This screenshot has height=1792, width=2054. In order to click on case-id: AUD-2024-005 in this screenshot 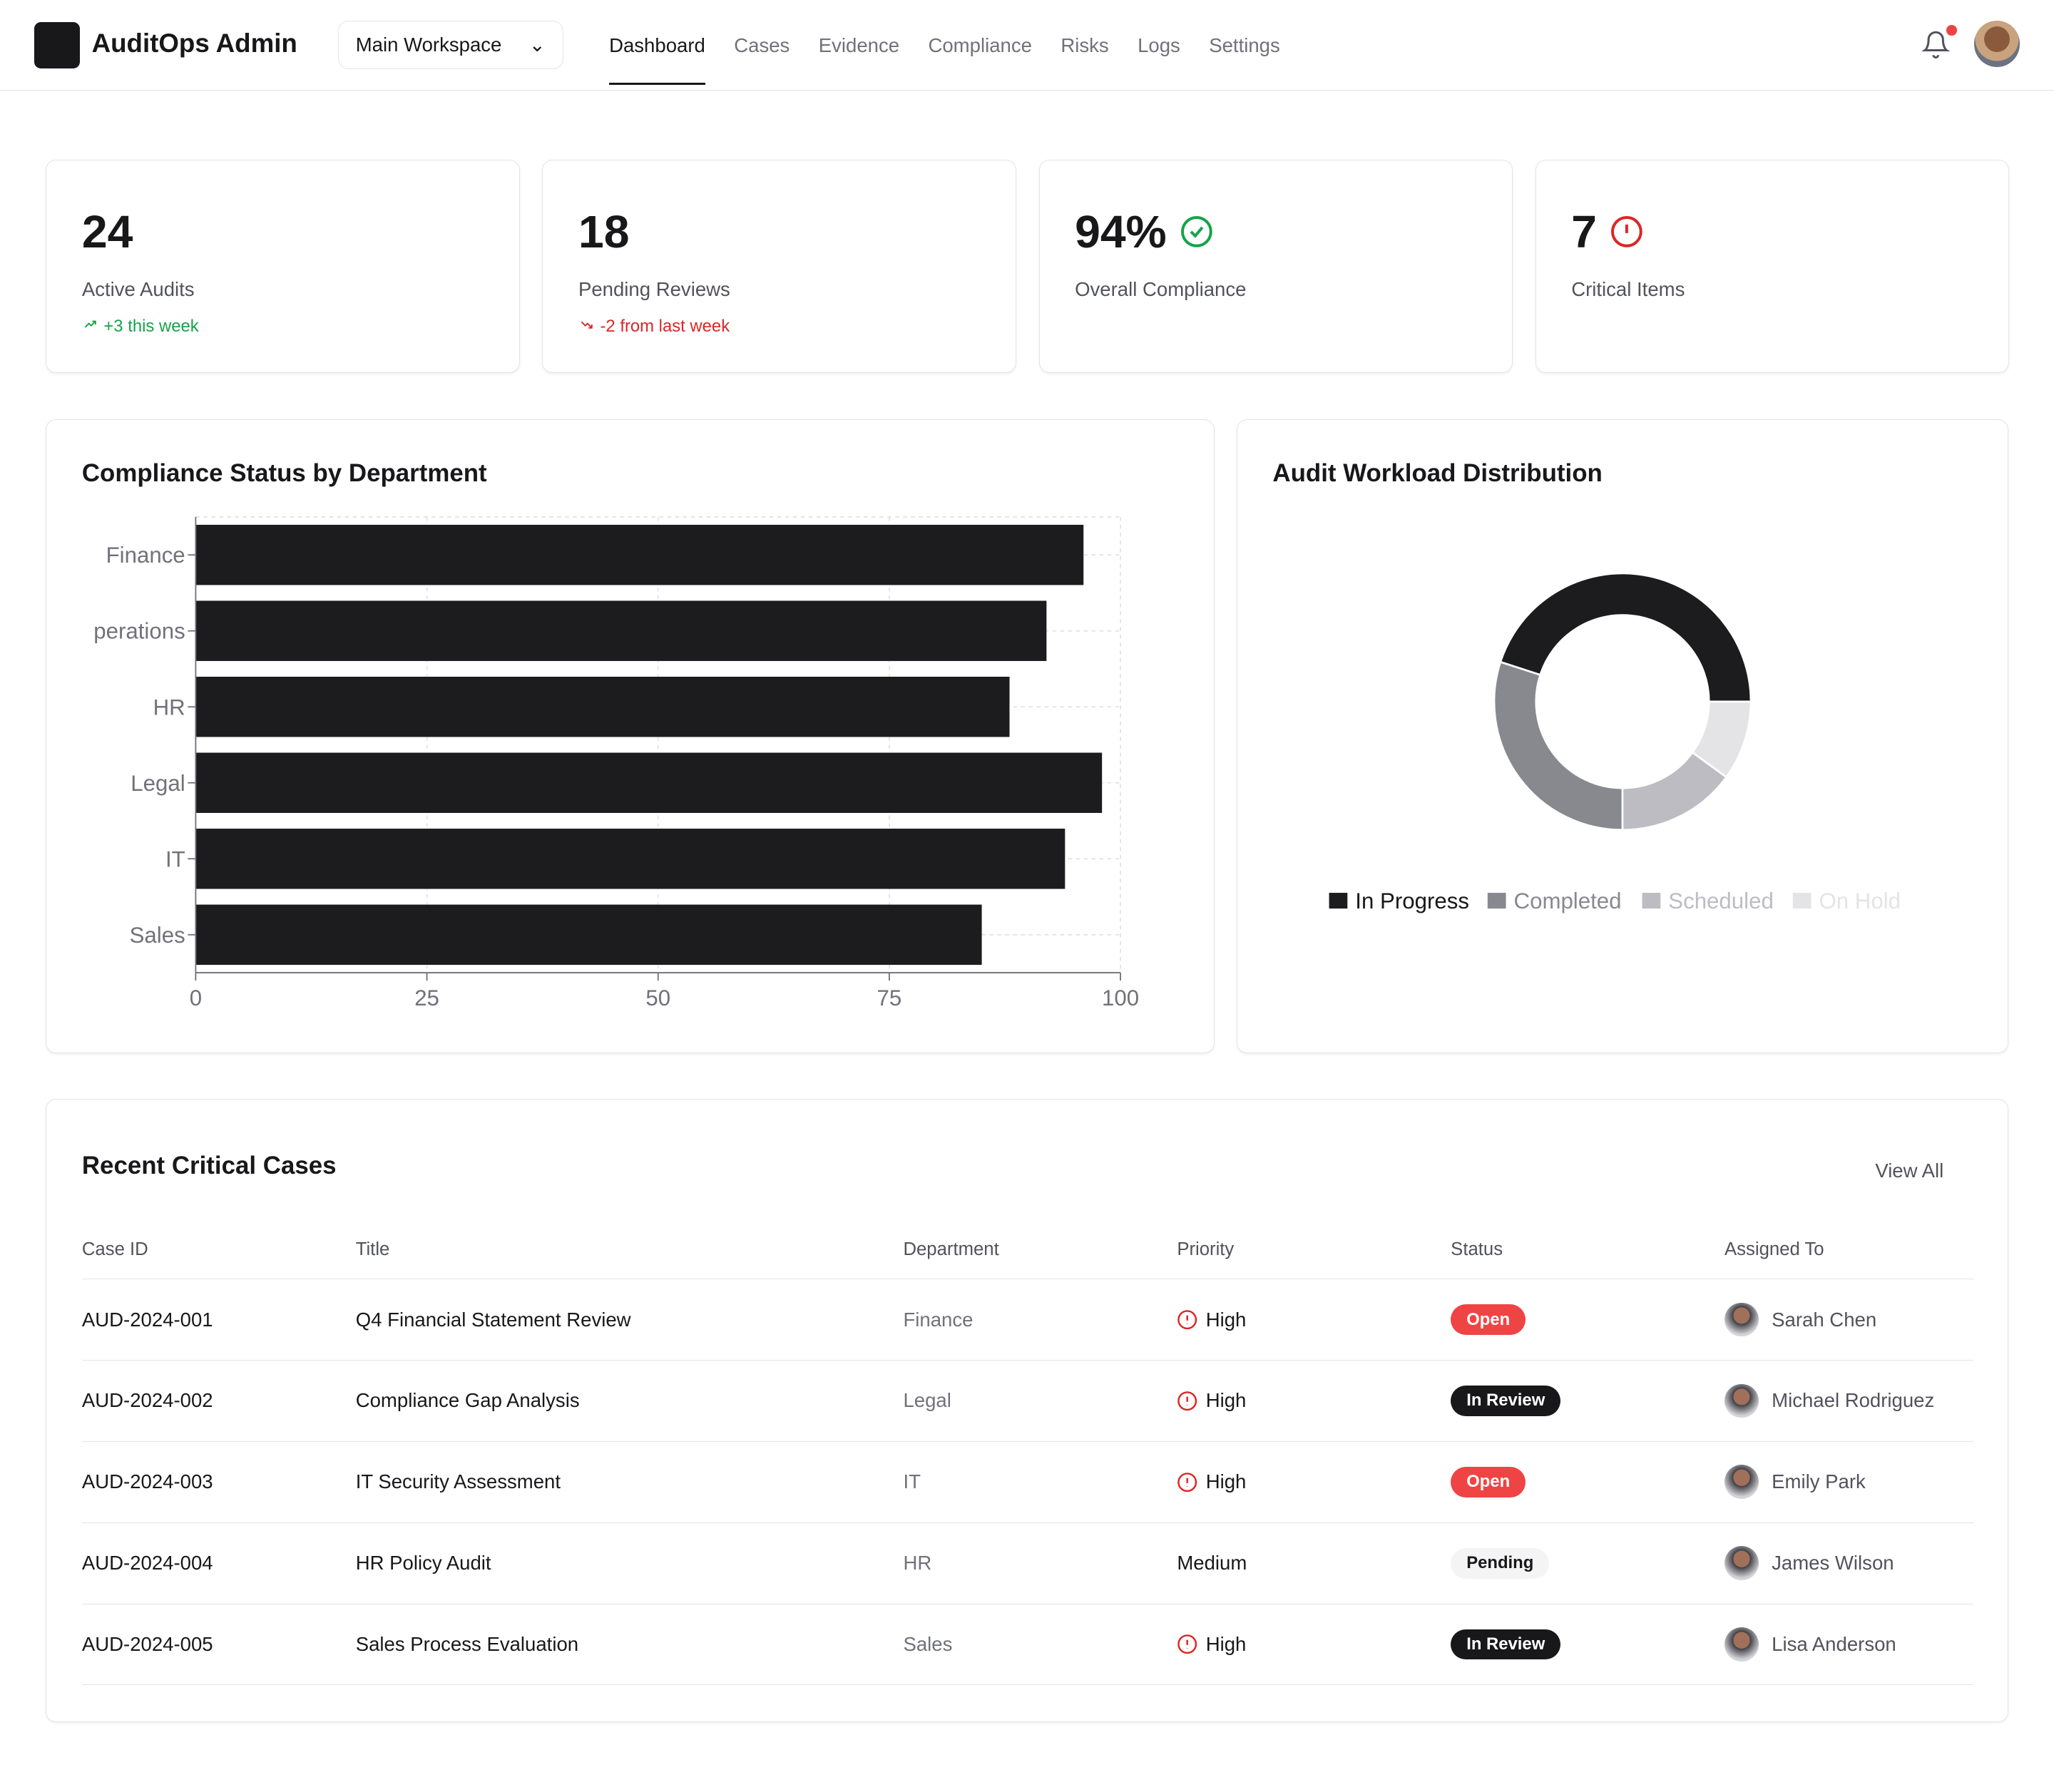, I will do `click(218, 1645)`.